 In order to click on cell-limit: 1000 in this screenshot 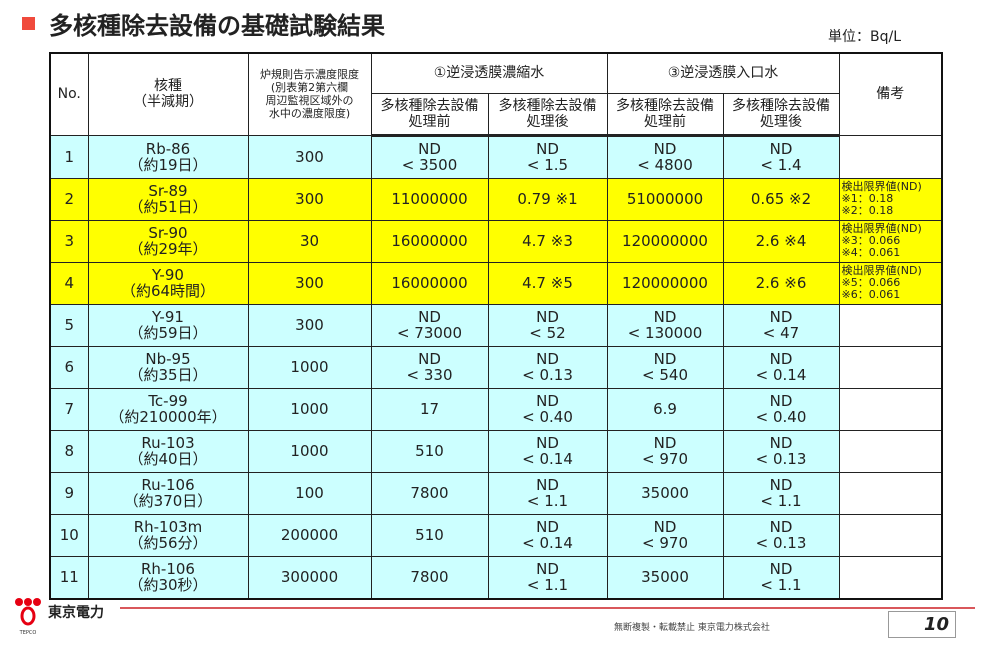, I will do `click(309, 367)`.